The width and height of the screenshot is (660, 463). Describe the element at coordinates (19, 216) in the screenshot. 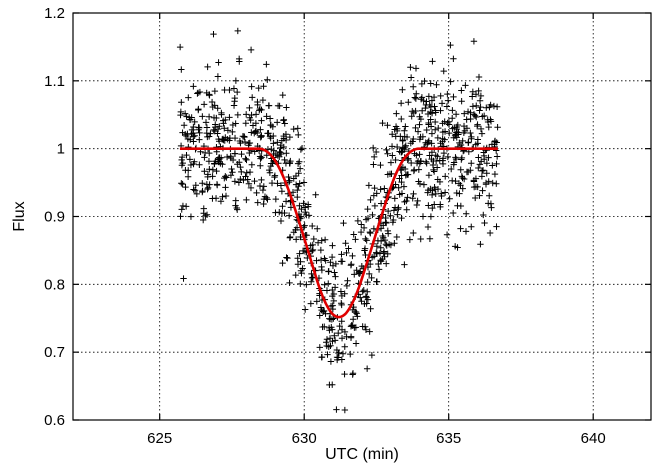

I see `y-axis-label: Flux` at that location.